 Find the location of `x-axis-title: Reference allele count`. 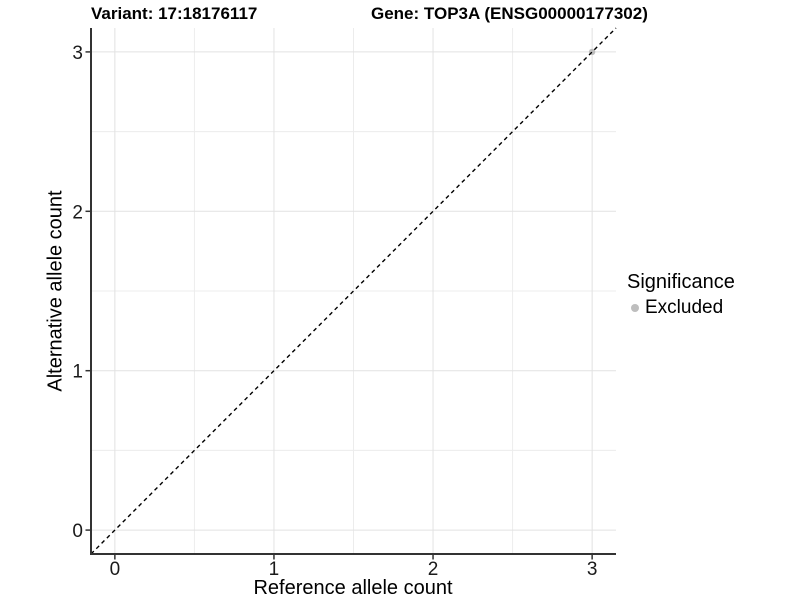

x-axis-title: Reference allele count is located at coordinates (353, 588).